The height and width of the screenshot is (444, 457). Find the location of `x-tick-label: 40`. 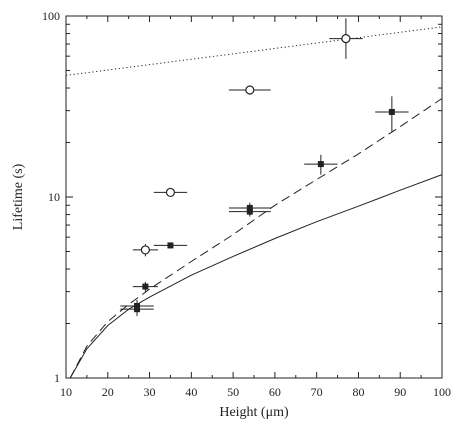

x-tick-label: 40 is located at coordinates (191, 392).